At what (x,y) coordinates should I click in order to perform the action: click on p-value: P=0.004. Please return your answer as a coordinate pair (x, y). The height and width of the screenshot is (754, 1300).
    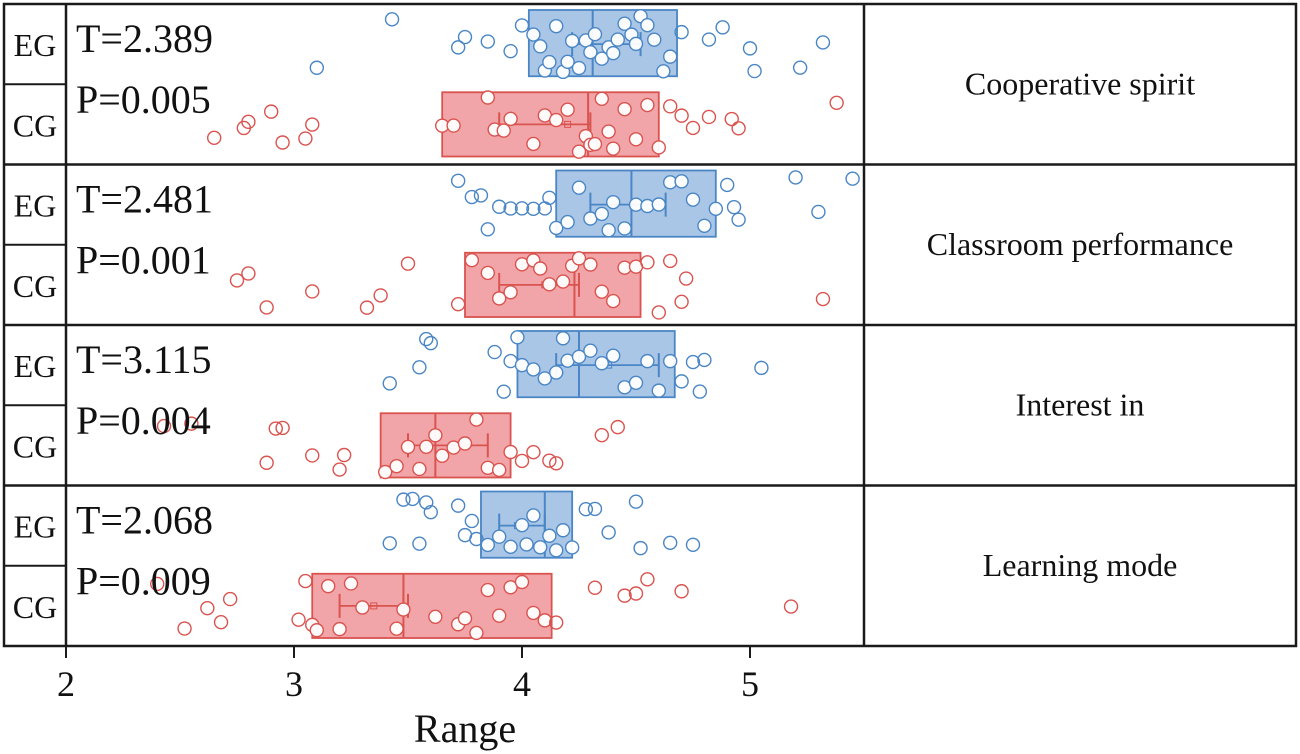
    Looking at the image, I should click on (143, 420).